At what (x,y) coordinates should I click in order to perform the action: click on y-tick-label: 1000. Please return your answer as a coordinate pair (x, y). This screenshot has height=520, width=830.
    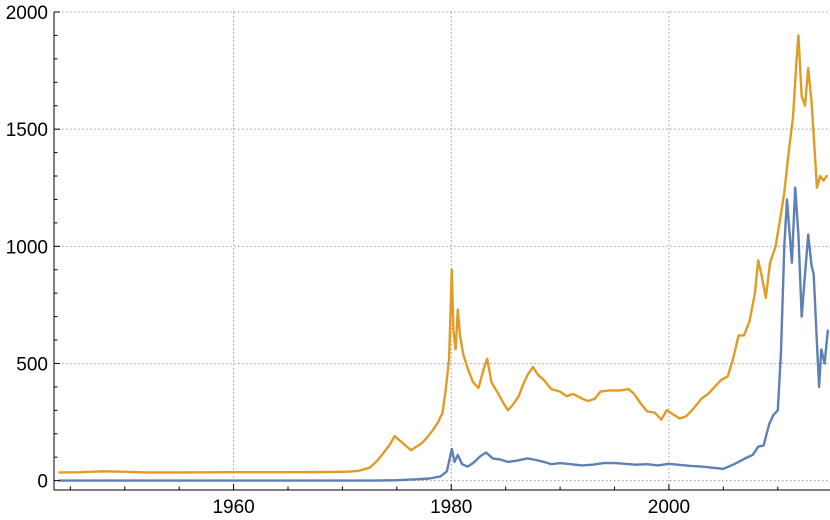
    Looking at the image, I should click on (27, 247).